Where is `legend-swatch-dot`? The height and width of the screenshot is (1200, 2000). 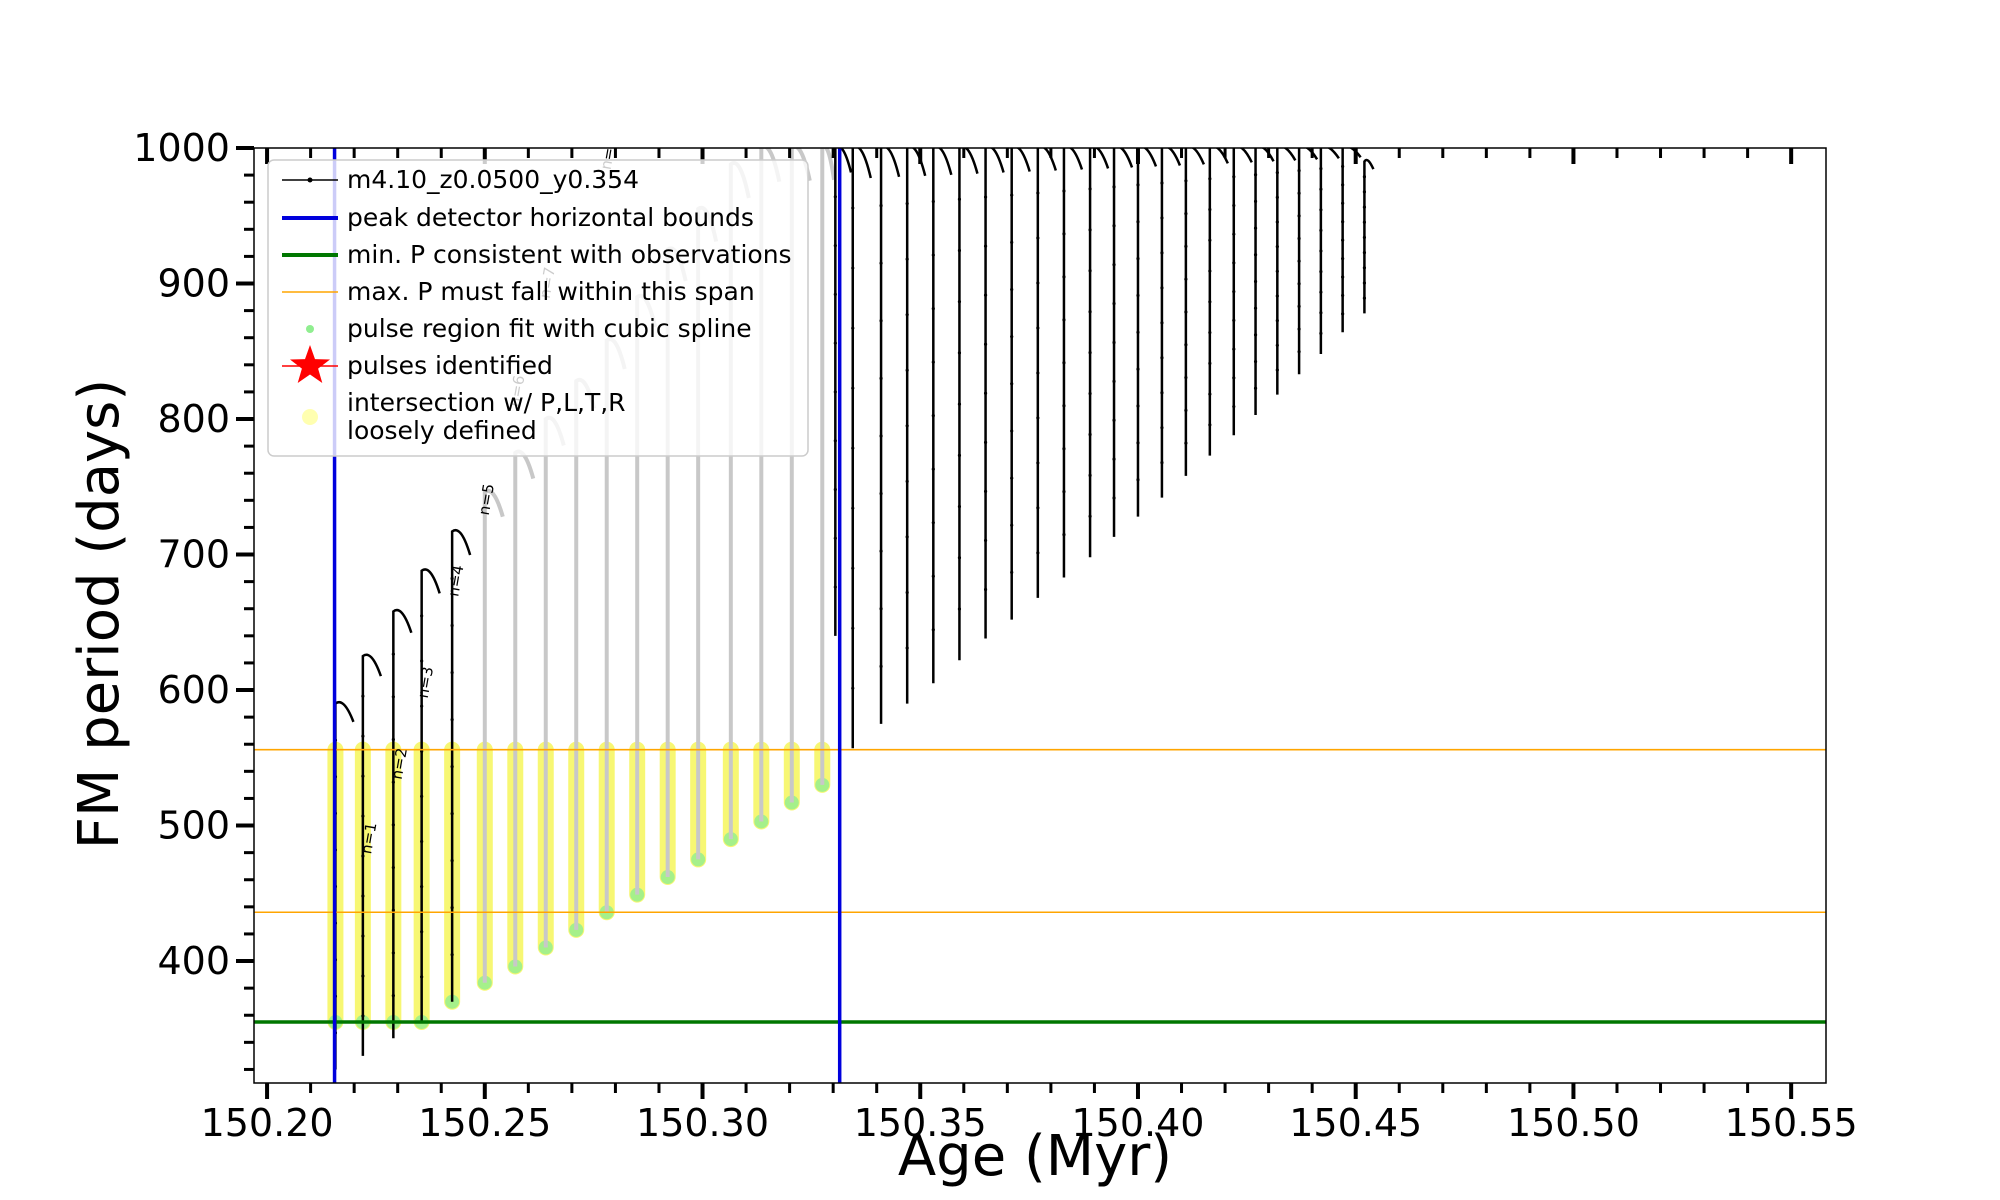 legend-swatch-dot is located at coordinates (310, 329).